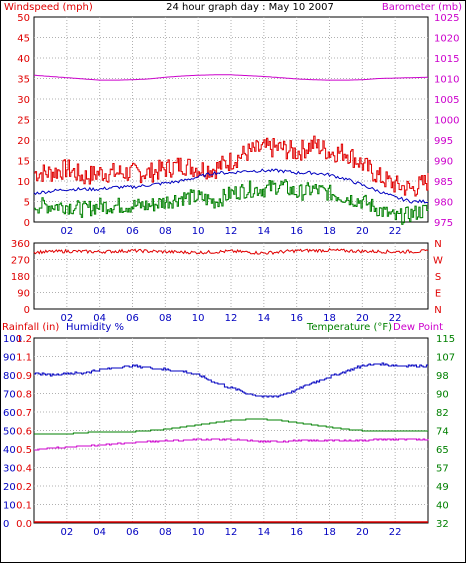 The width and height of the screenshot is (466, 563). What do you see at coordinates (9, 506) in the screenshot?
I see `y-humidity-tick-label: 10` at bounding box center [9, 506].